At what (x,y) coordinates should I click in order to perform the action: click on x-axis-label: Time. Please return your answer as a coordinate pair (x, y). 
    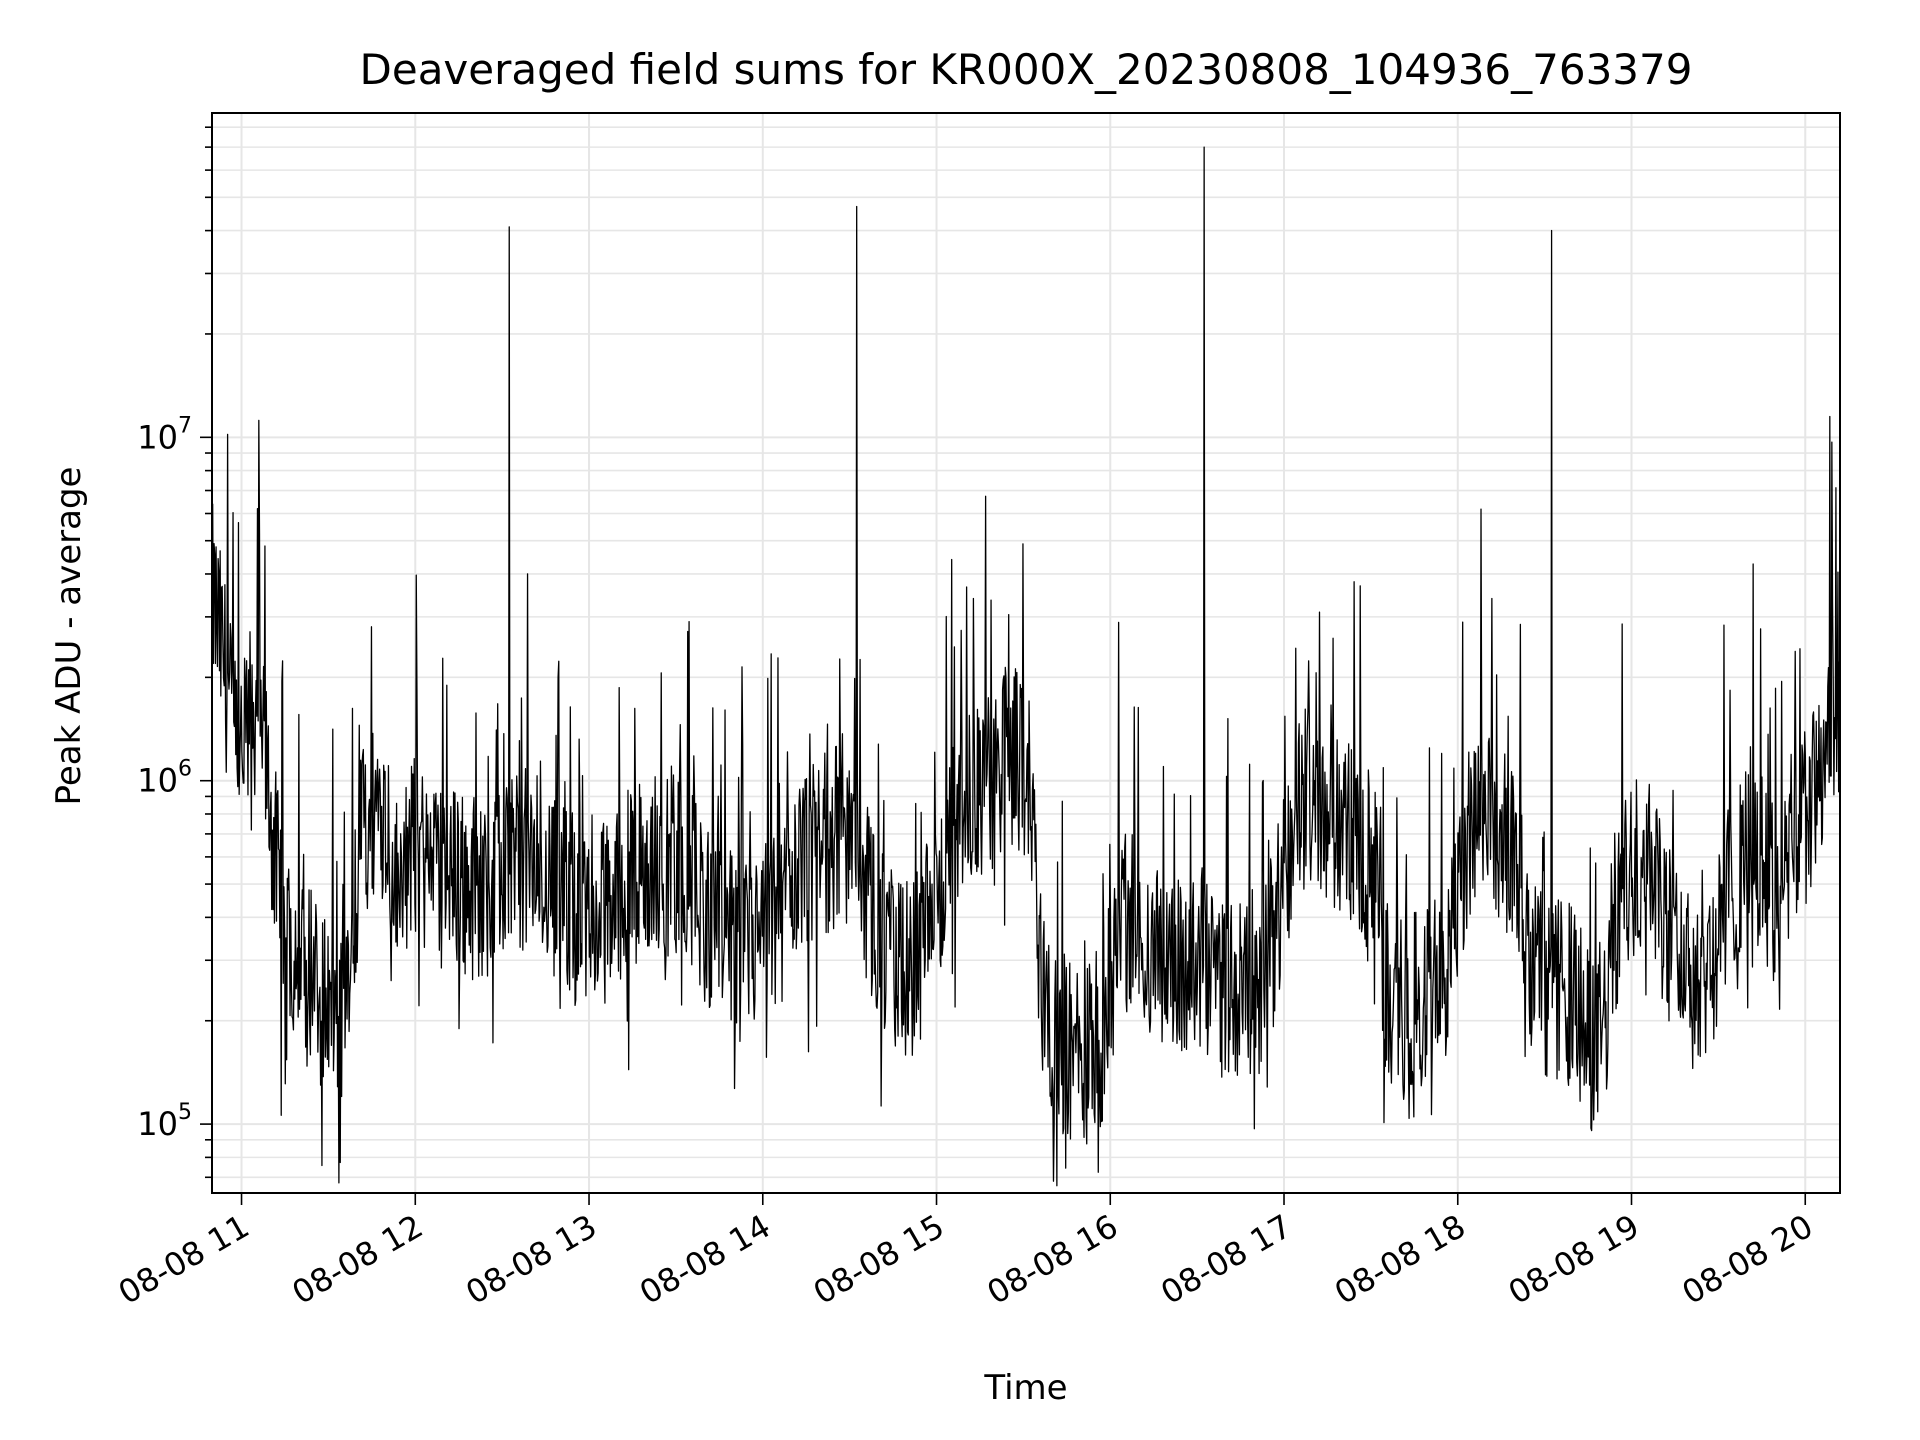
    Looking at the image, I should click on (1025, 1388).